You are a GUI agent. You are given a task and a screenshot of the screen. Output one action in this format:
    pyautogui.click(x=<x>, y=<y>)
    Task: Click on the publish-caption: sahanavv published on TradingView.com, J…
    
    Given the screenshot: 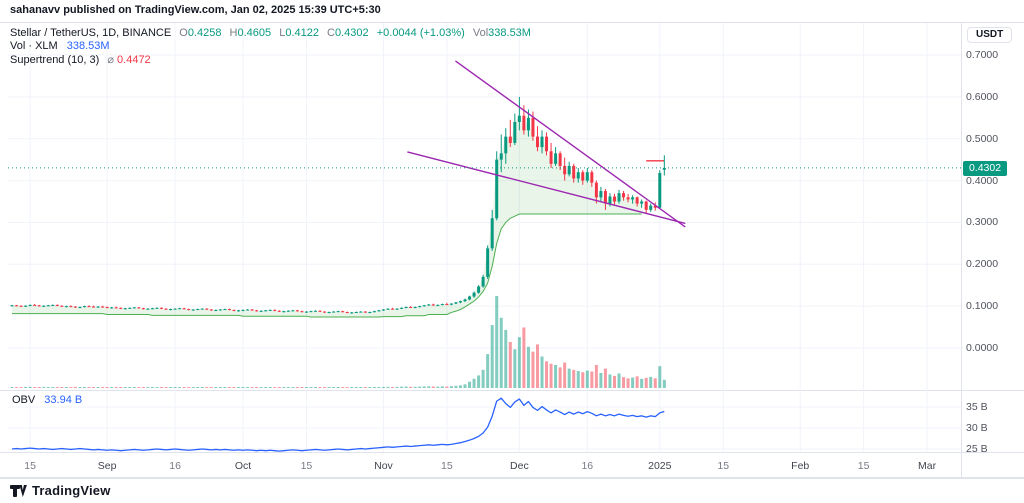 What is the action you would take?
    pyautogui.click(x=195, y=10)
    